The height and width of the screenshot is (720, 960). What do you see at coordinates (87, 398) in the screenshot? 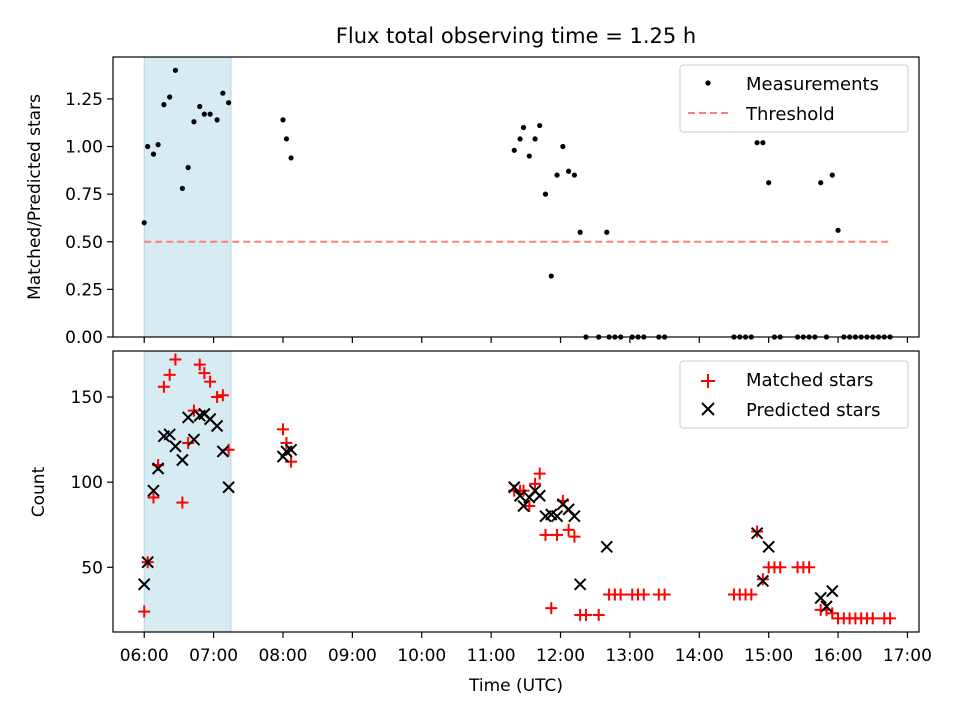
I see `bottom-y-tick-label: 150` at bounding box center [87, 398].